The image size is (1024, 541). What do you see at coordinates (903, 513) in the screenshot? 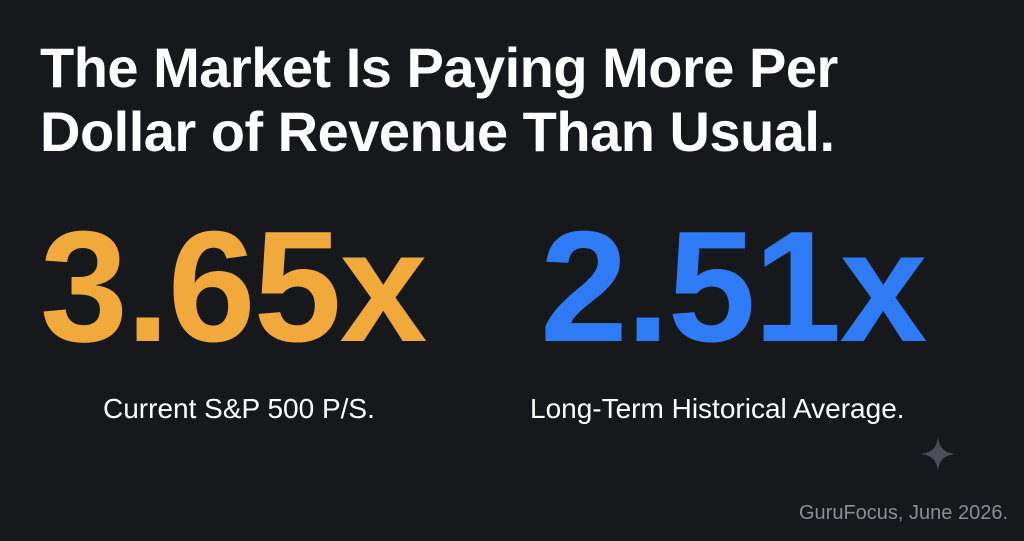
I see `source-note: GuruFocus, June 2026.` at bounding box center [903, 513].